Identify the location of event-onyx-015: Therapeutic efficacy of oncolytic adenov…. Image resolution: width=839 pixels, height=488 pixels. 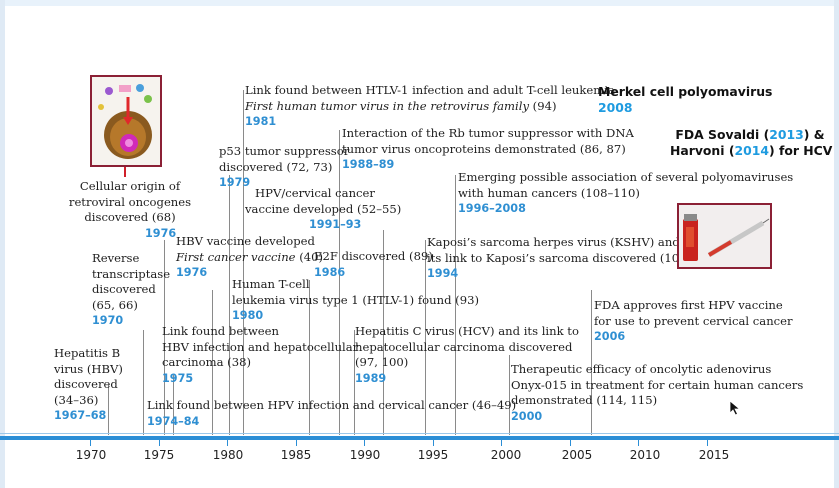
(657, 392).